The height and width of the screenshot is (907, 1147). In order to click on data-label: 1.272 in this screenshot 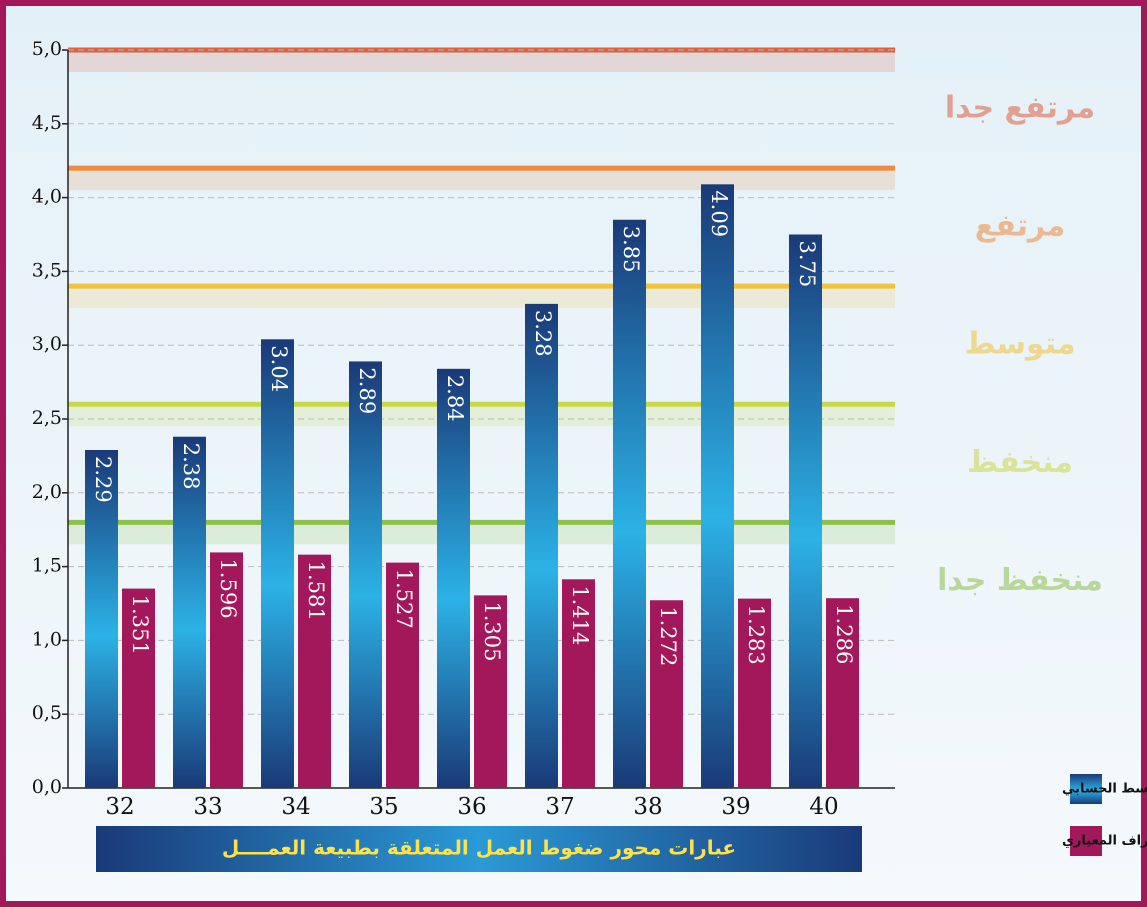, I will do `click(668, 636)`.